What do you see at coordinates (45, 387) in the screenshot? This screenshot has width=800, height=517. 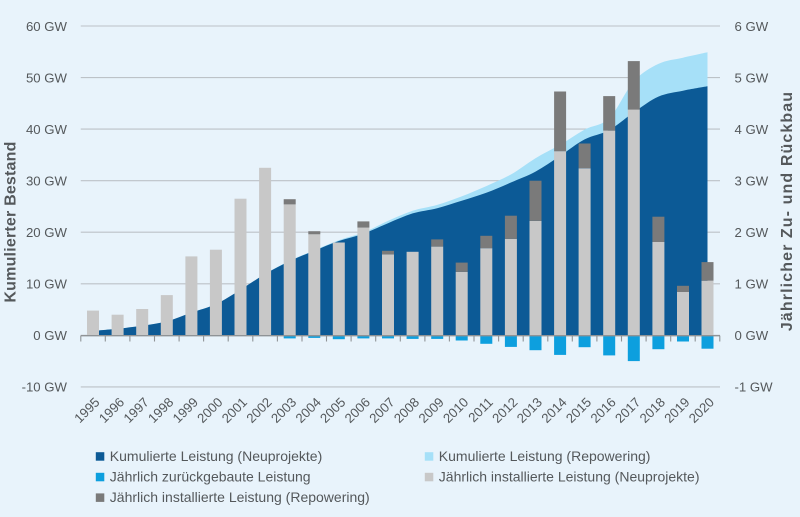 I see `svg-text: -10 GW` at bounding box center [45, 387].